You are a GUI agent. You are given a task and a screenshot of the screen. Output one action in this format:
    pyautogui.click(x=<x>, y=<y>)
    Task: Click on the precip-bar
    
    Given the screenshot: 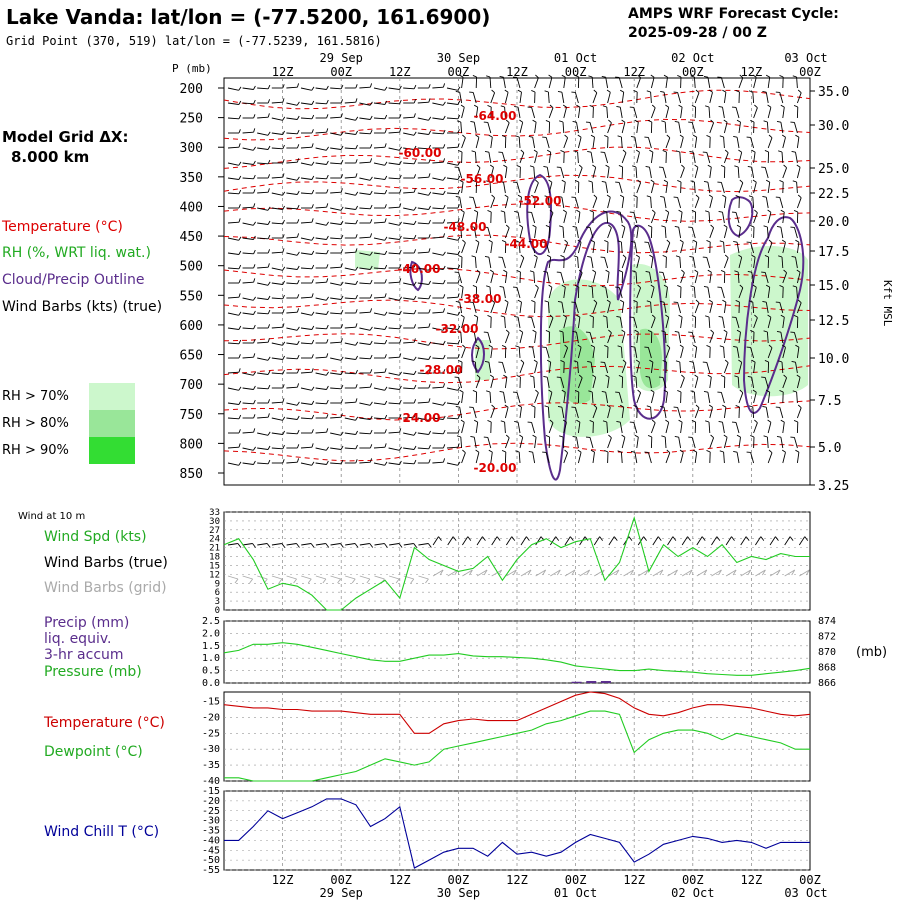 What is the action you would take?
    pyautogui.click(x=577, y=682)
    